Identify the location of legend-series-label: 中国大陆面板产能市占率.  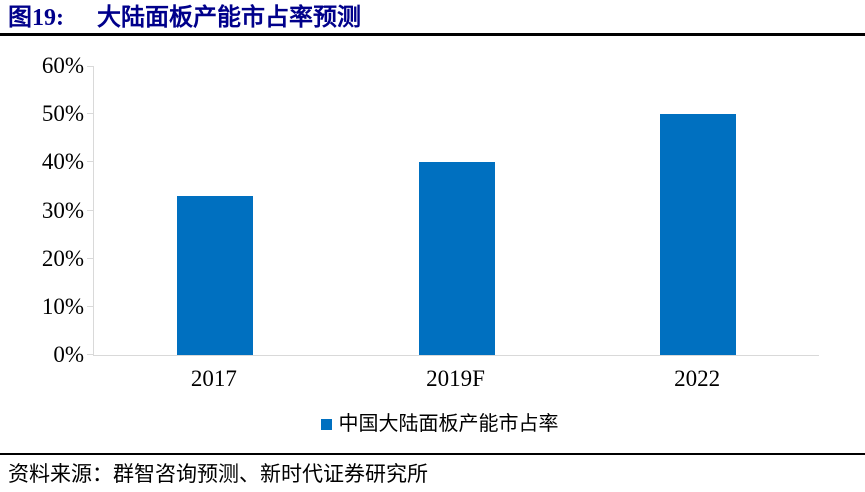
(448, 424).